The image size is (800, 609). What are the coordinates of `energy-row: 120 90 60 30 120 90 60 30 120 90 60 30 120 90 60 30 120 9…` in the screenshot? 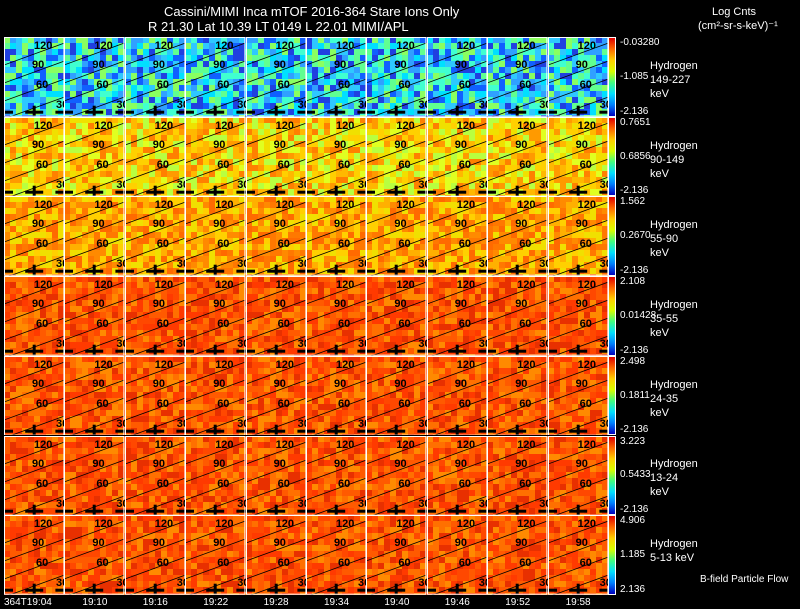 It's located at (351, 475).